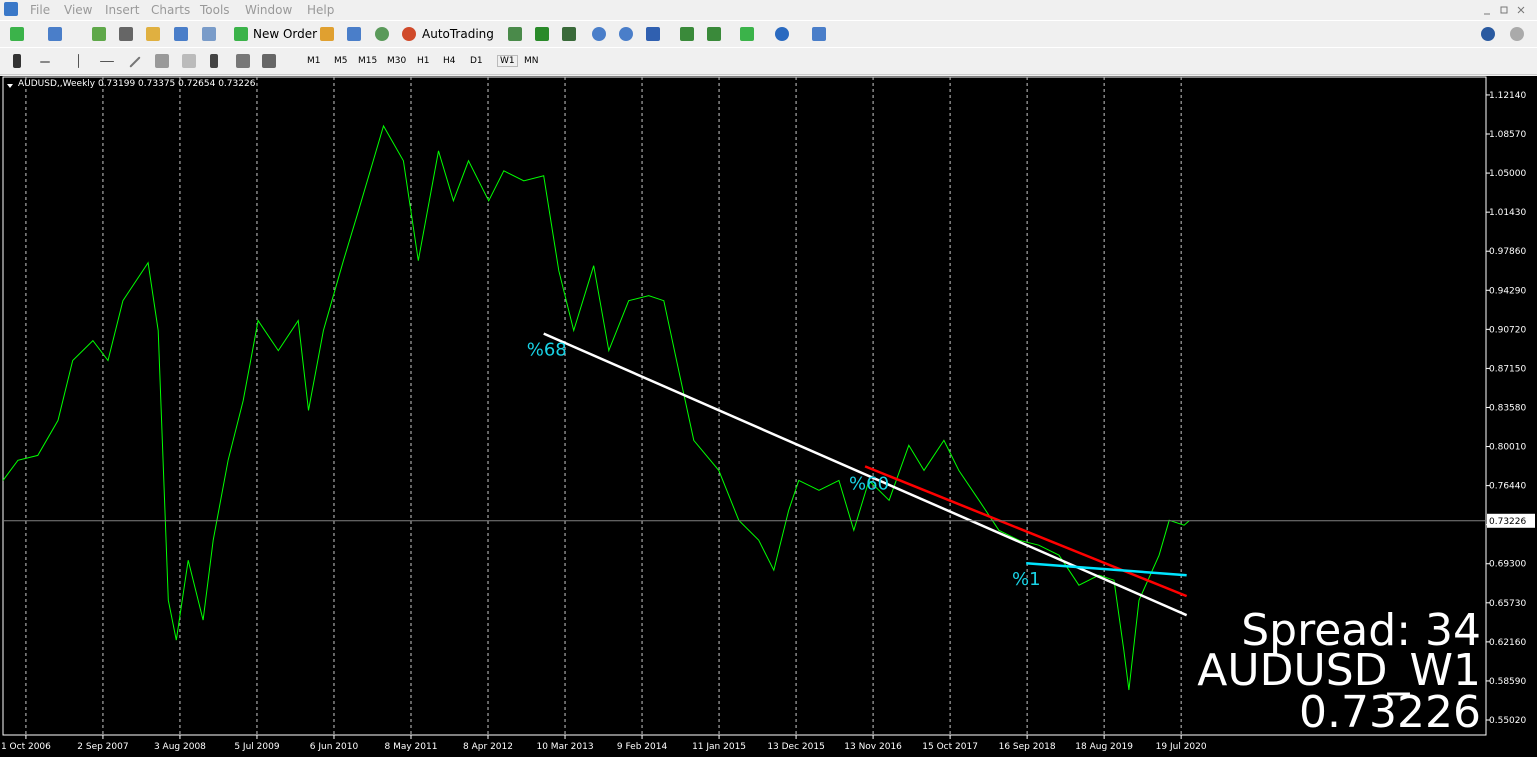 The image size is (1537, 757). I want to click on templates-btn, so click(819, 34).